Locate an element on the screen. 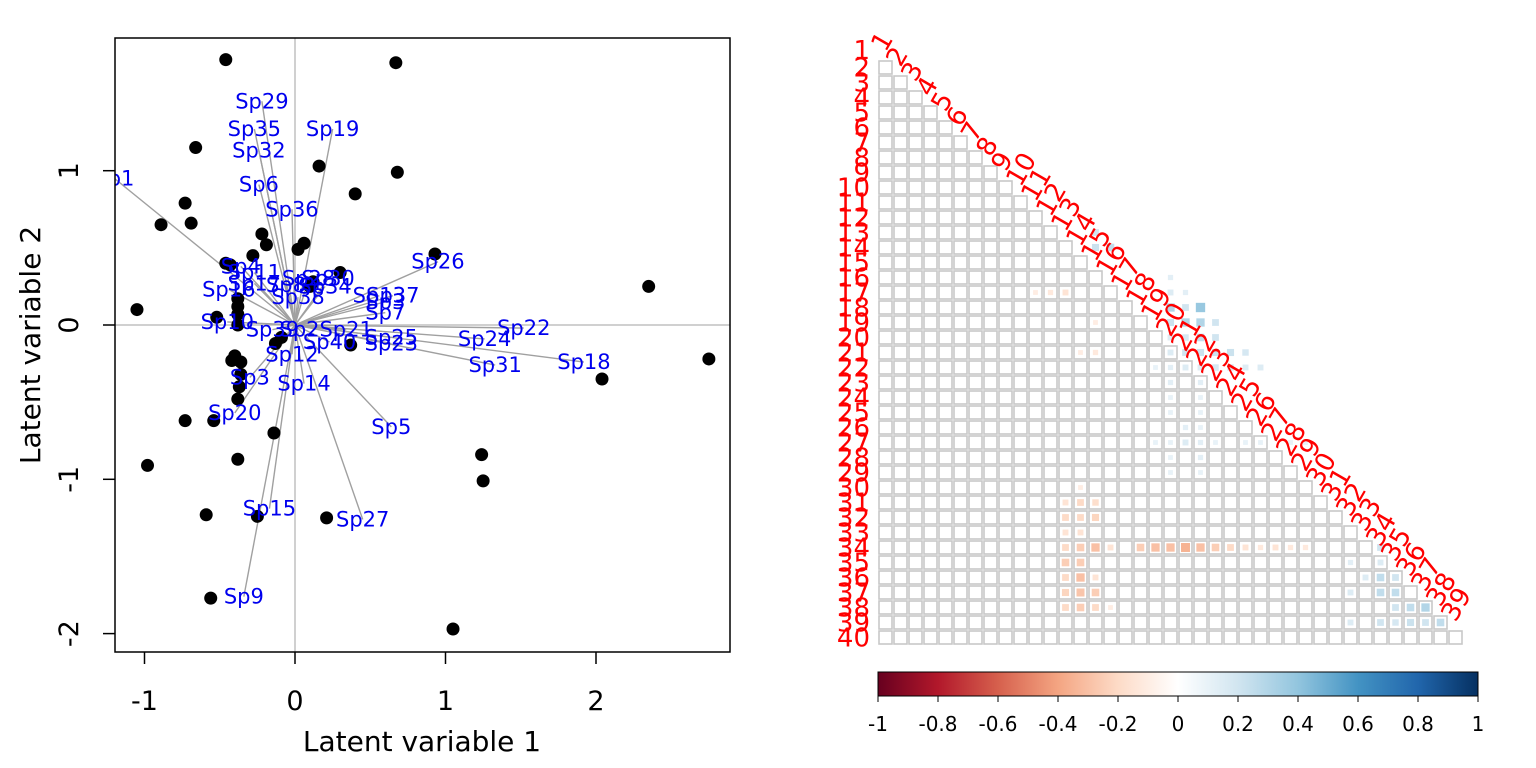  species-label: Sp39 is located at coordinates (272, 330).